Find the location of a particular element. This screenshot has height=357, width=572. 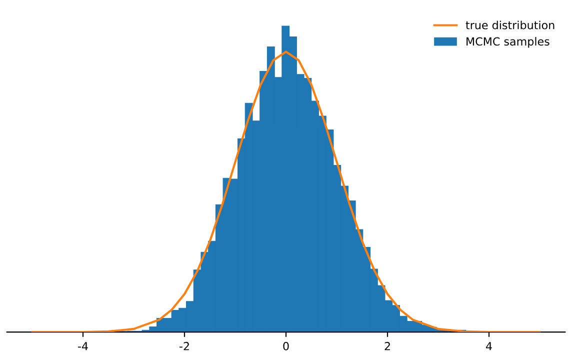

x-tick-label: 2 is located at coordinates (387, 346).